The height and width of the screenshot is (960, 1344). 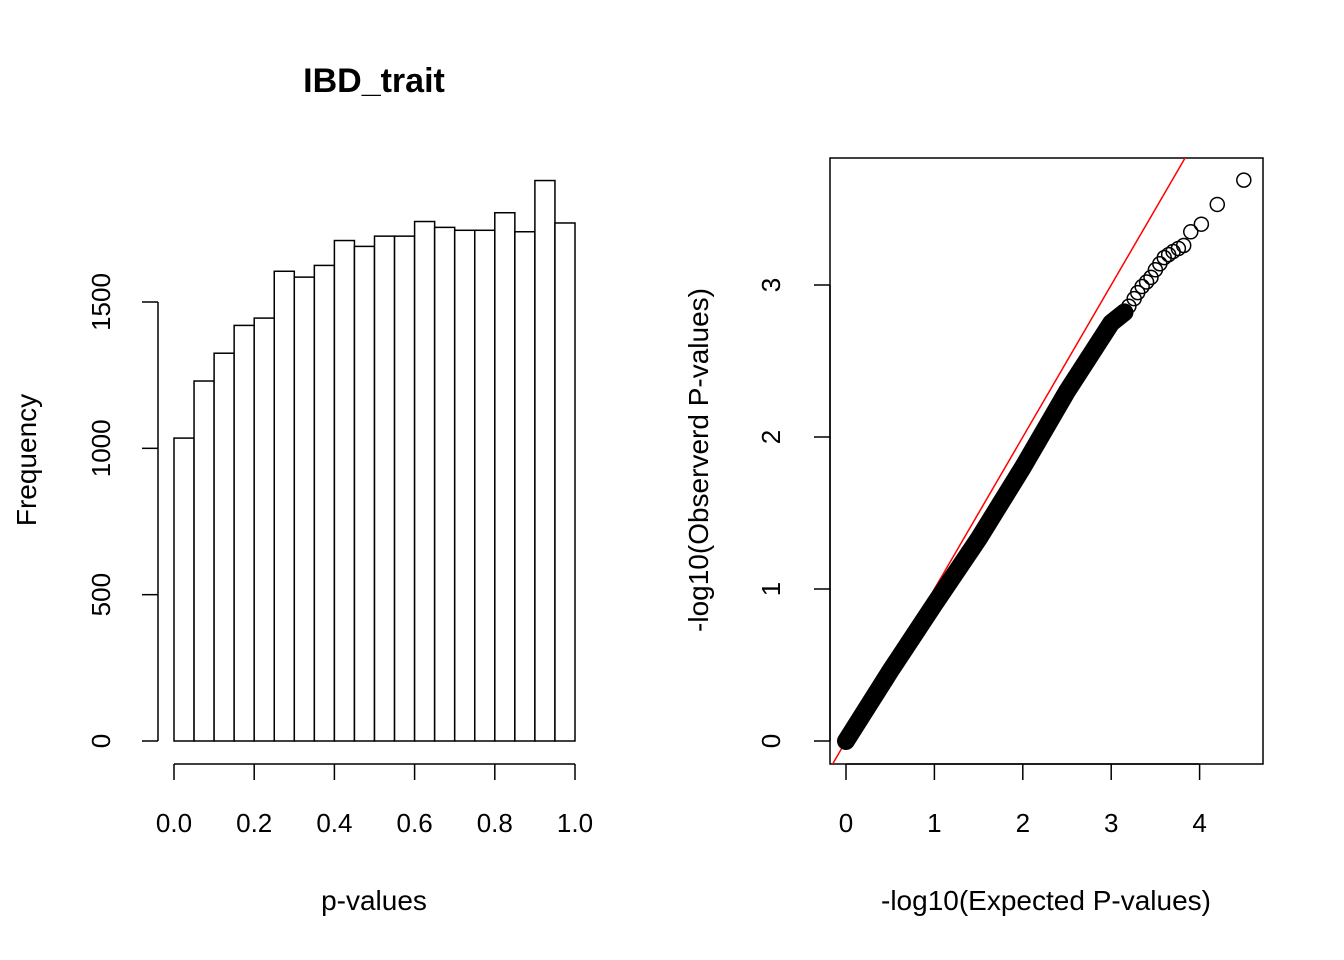 I want to click on qq-y-tick-label: 1, so click(x=771, y=589).